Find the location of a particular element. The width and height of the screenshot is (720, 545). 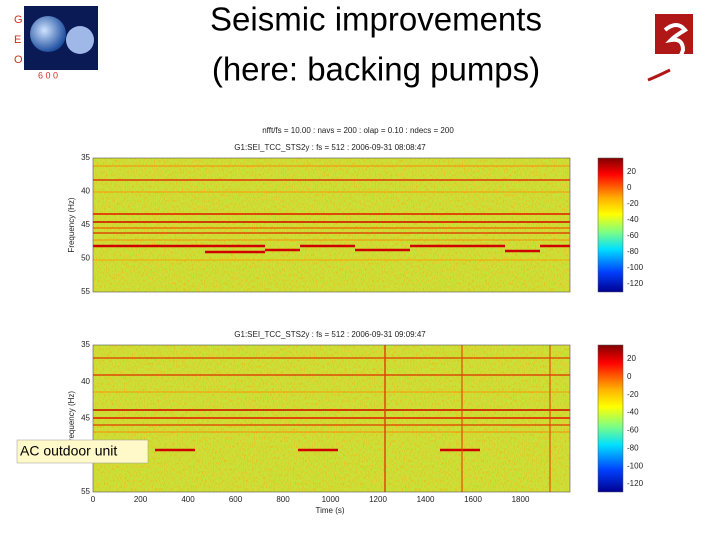

logo-planet is located at coordinates (48, 34).